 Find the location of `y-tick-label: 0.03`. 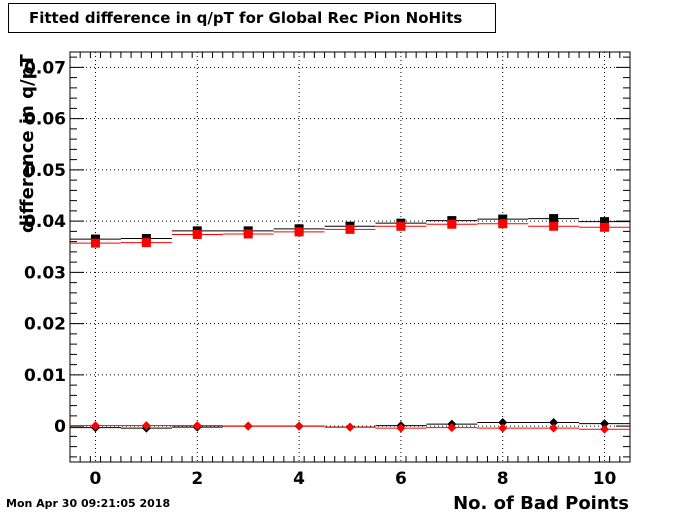

y-tick-label: 0.03 is located at coordinates (45, 273).